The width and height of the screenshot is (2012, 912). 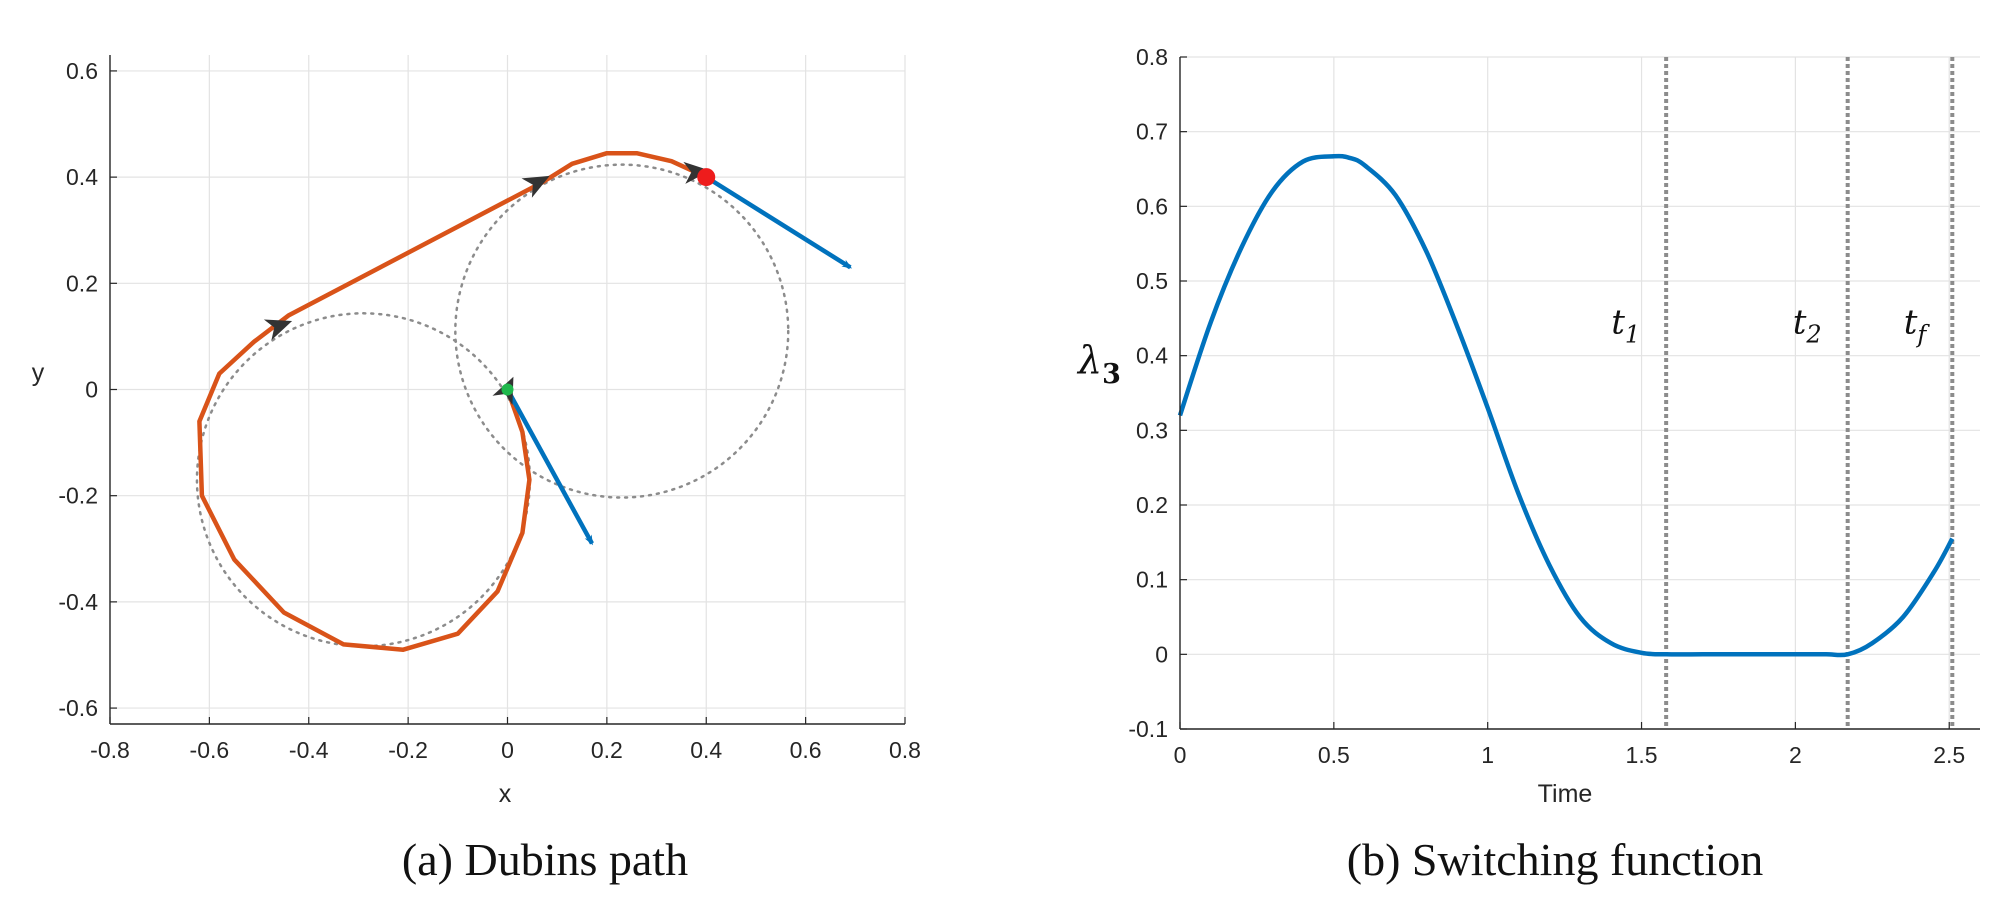 I want to click on x-tick-label: -0.6, so click(x=210, y=750).